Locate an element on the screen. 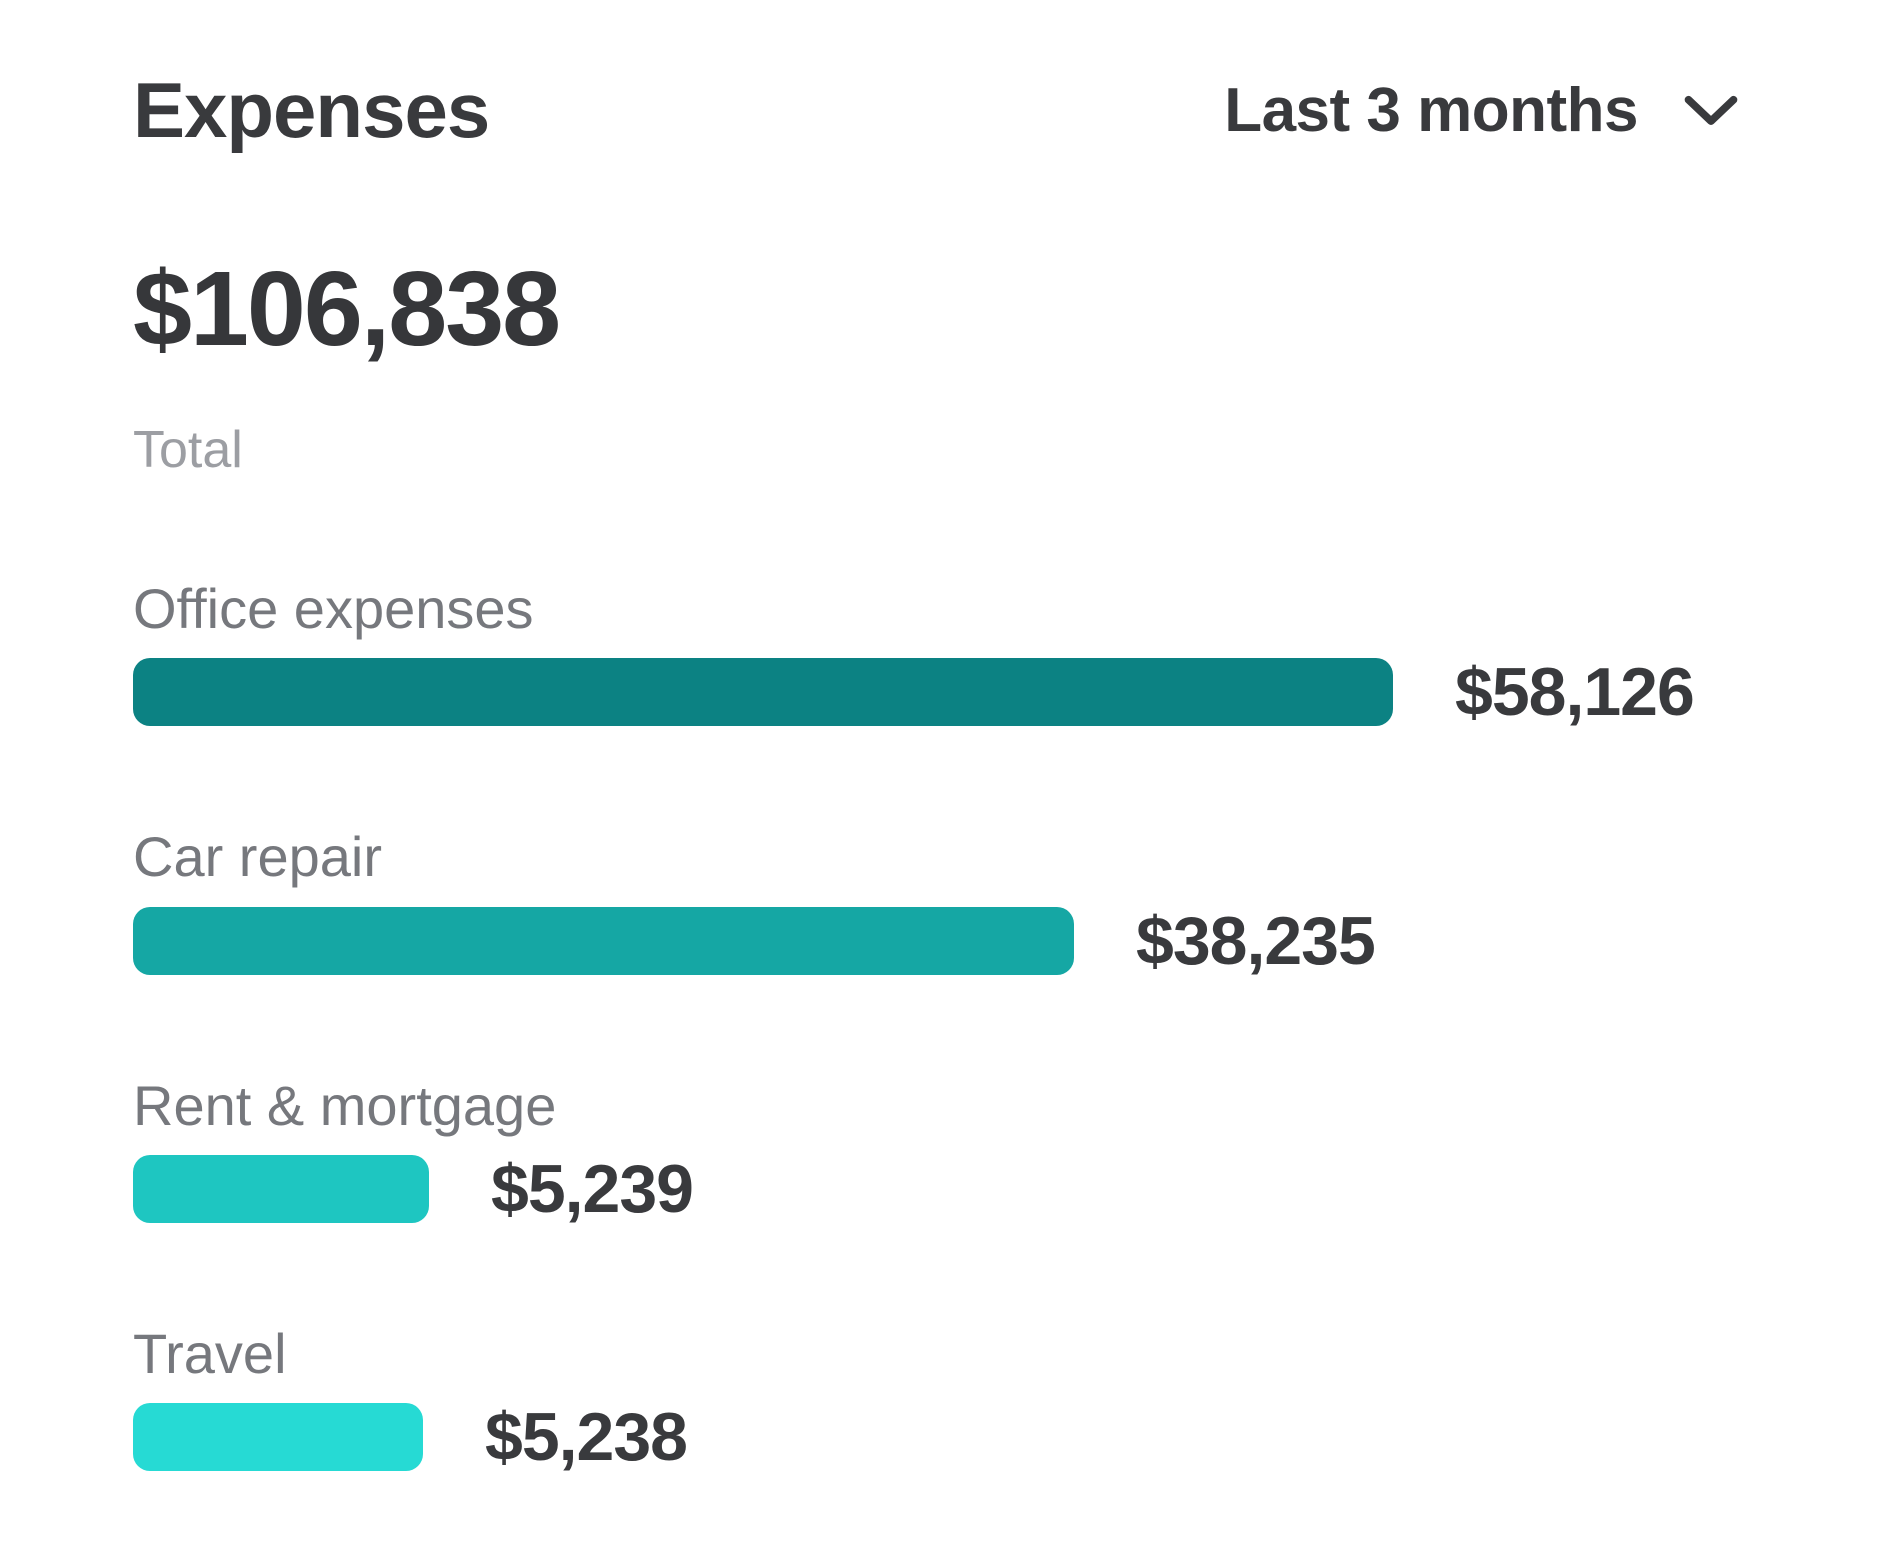 The width and height of the screenshot is (1878, 1560). bar-value: $5,238 is located at coordinates (586, 1437).